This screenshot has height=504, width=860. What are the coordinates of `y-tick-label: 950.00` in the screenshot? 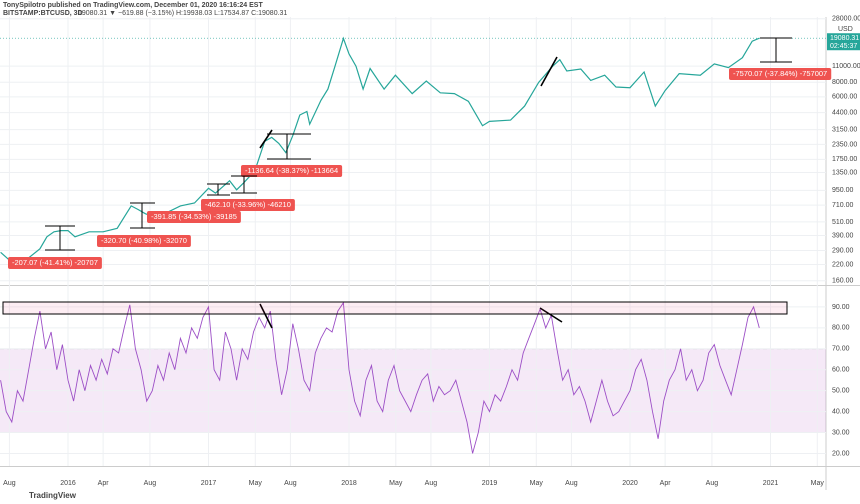 It's located at (843, 190).